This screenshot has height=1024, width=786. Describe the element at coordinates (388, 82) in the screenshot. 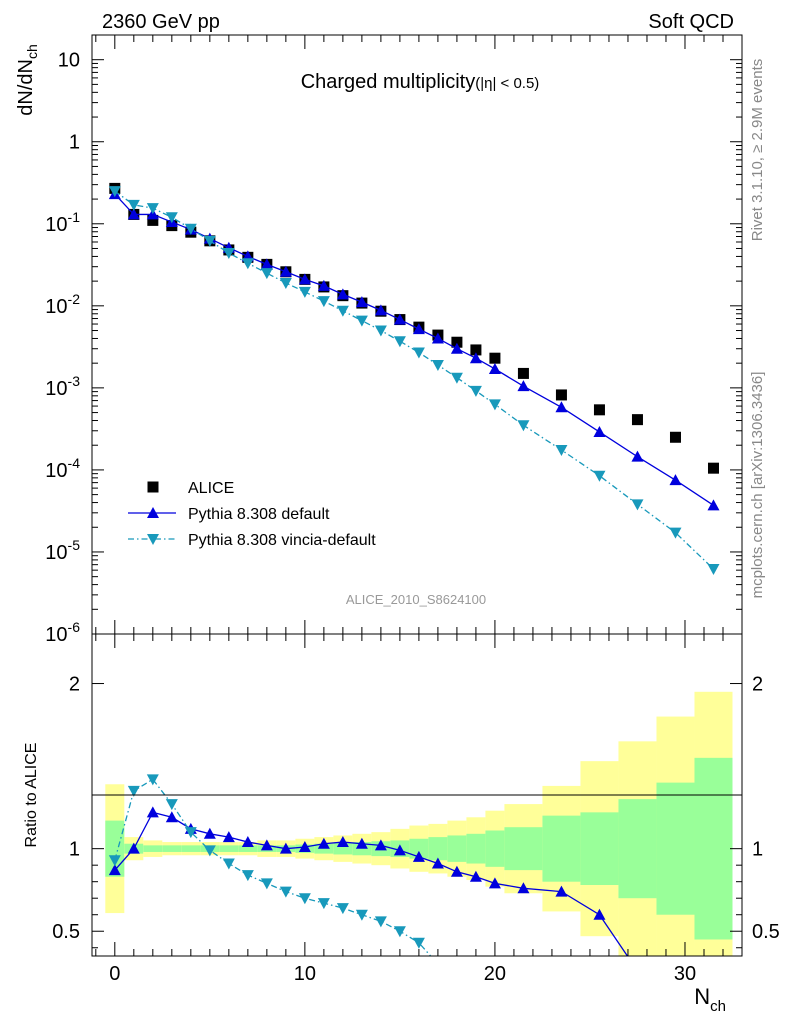

I see `chart-title-text: Charged multiplicity` at that location.